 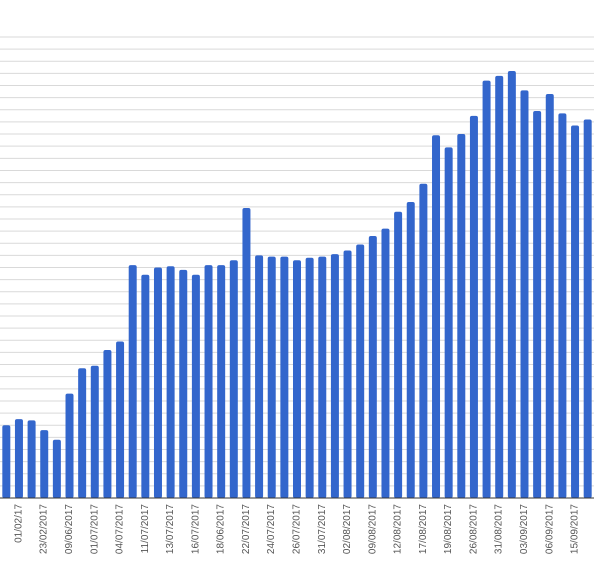 I want to click on x-tick-label: 09/06/2017, so click(x=69, y=529).